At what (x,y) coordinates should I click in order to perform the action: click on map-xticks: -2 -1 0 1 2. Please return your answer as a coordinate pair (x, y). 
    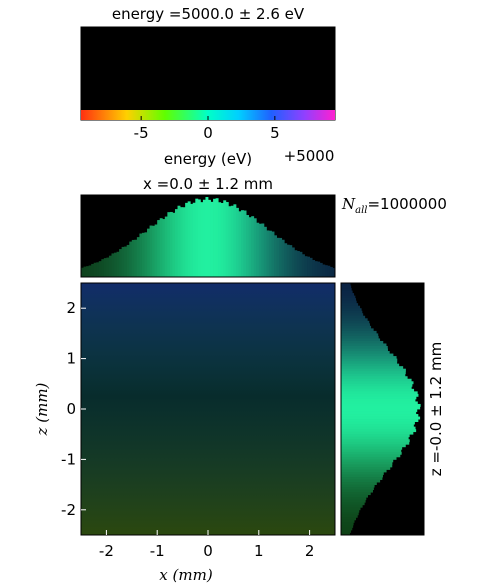
    Looking at the image, I should click on (206, 545).